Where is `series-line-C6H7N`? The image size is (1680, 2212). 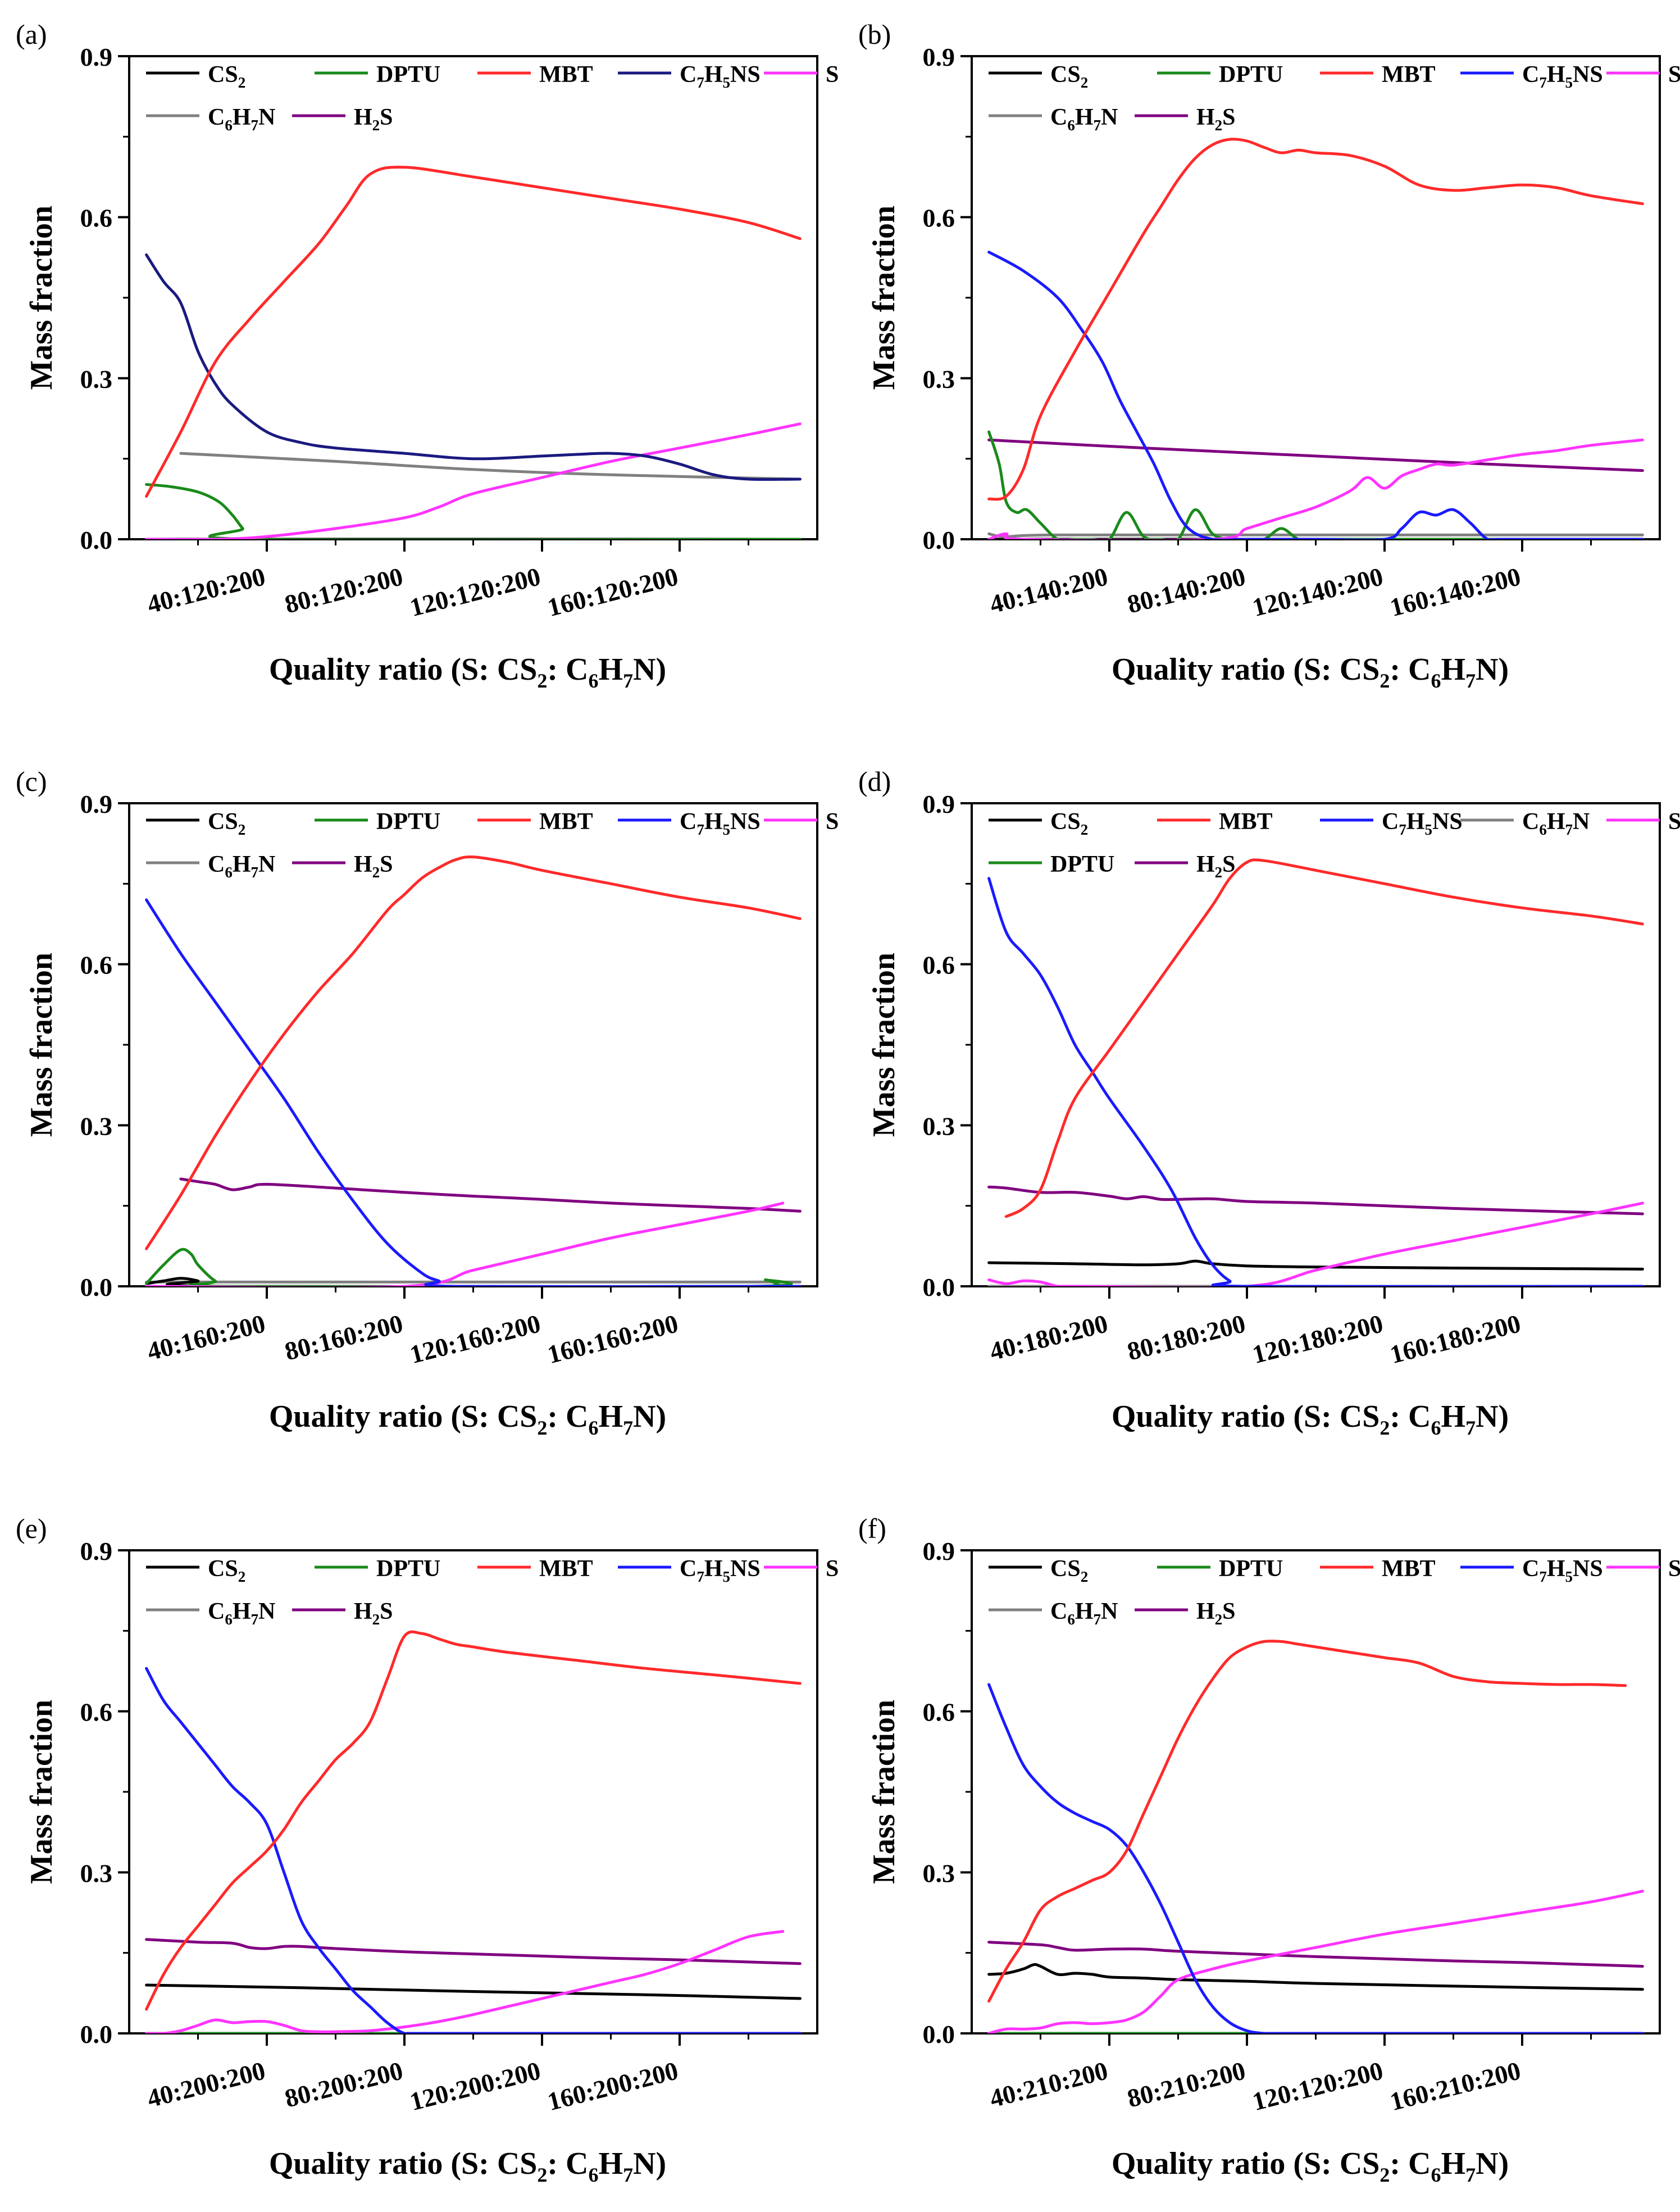
series-line-C6H7N is located at coordinates (1315, 535).